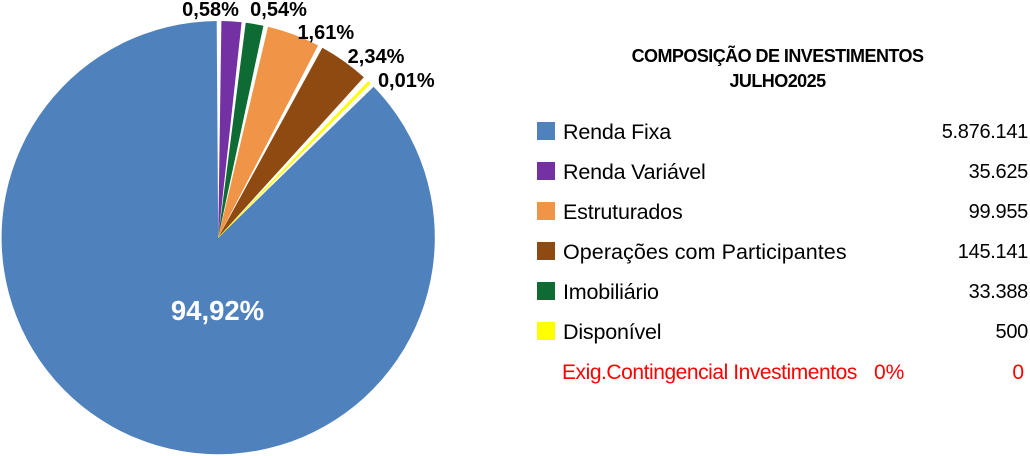 The height and width of the screenshot is (456, 1030). I want to click on svg-text: 0,54%, so click(278, 10).